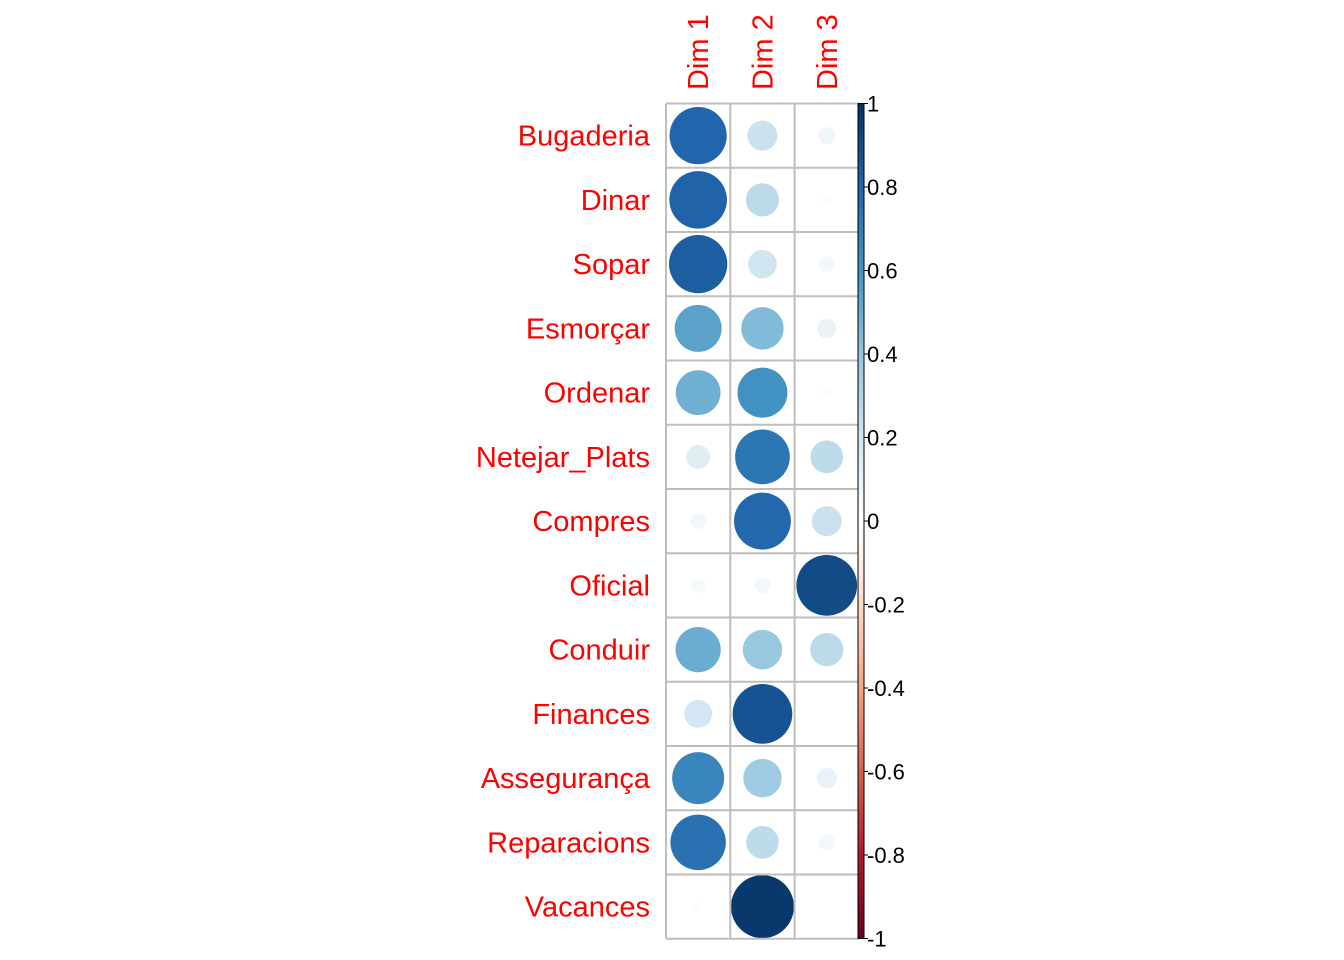 This screenshot has height=960, width=1344. Describe the element at coordinates (699, 52) in the screenshot. I see `column-label: Dim 1` at that location.